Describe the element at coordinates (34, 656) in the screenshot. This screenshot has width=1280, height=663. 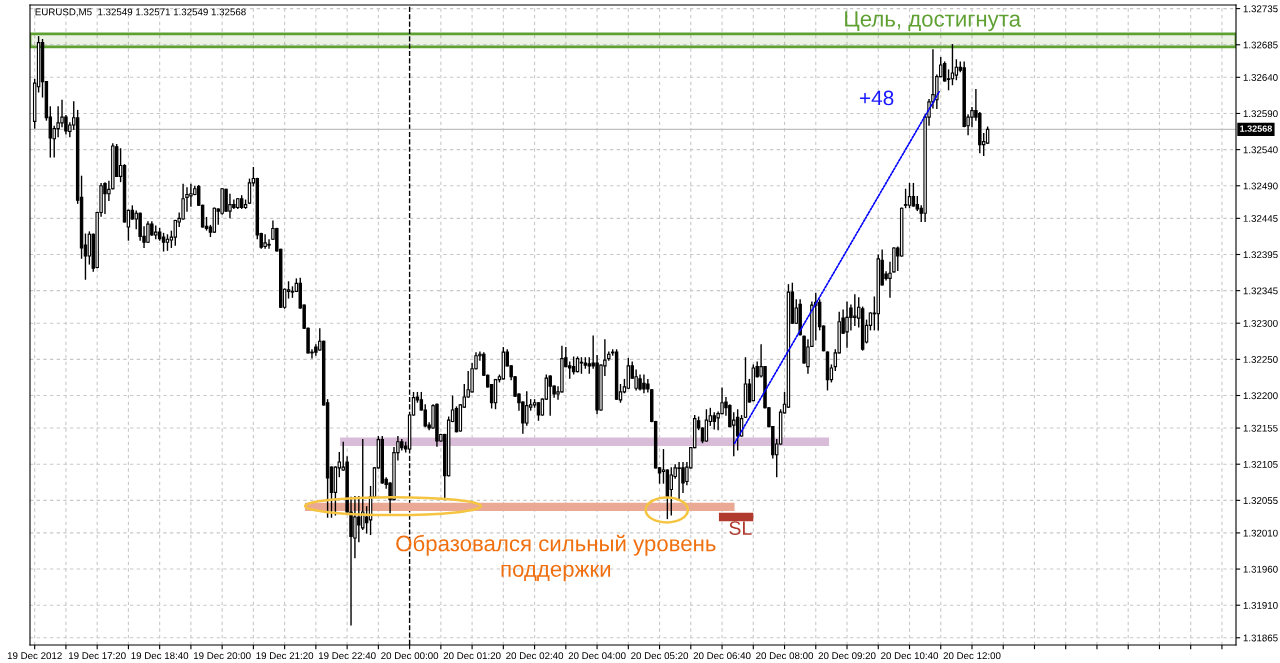
I see `x-tick-label: 19 Dec 2012` at that location.